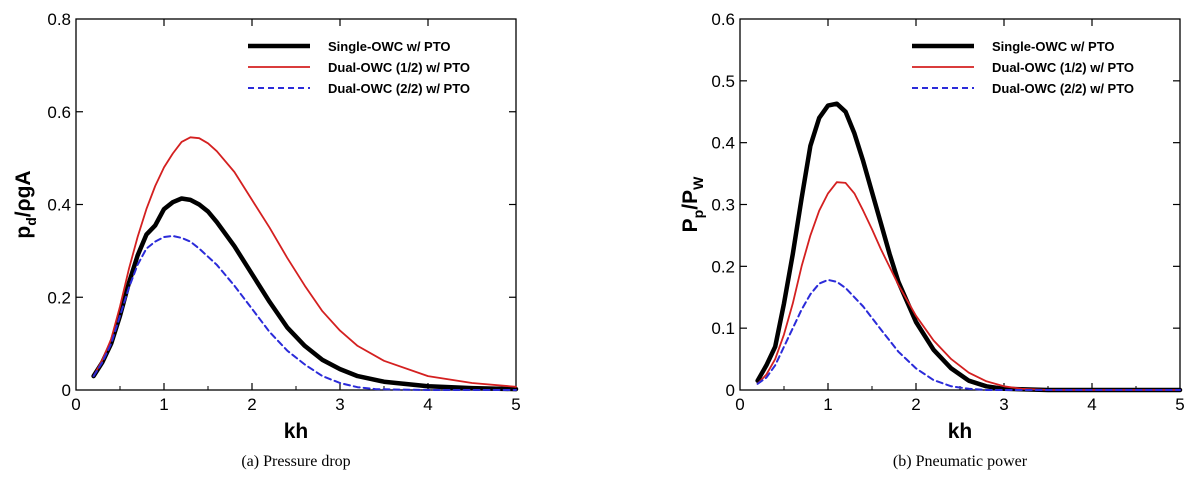  What do you see at coordinates (690, 225) in the screenshot?
I see `y-axis-label-main: P` at bounding box center [690, 225].